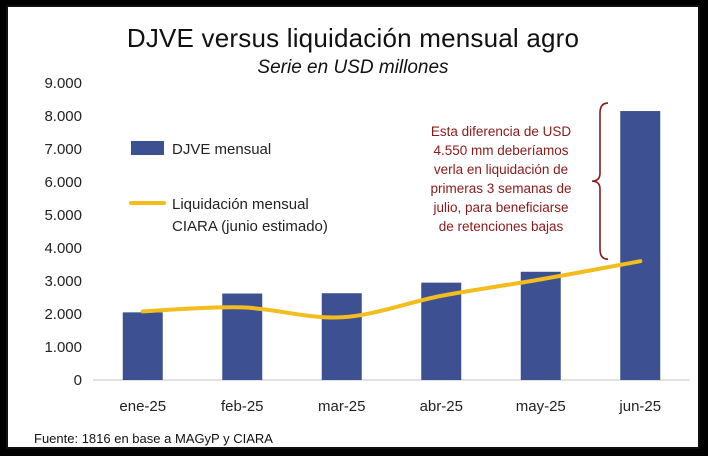  I want to click on y-tick-label: 7.000, so click(63, 149).